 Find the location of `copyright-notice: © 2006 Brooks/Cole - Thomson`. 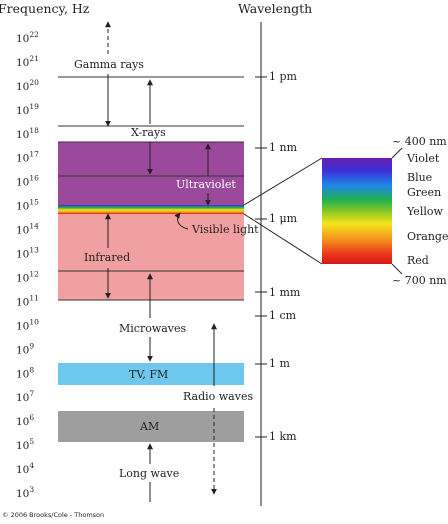

copyright-notice: © 2006 Brooks/Cole - Thomson is located at coordinates (53, 515).